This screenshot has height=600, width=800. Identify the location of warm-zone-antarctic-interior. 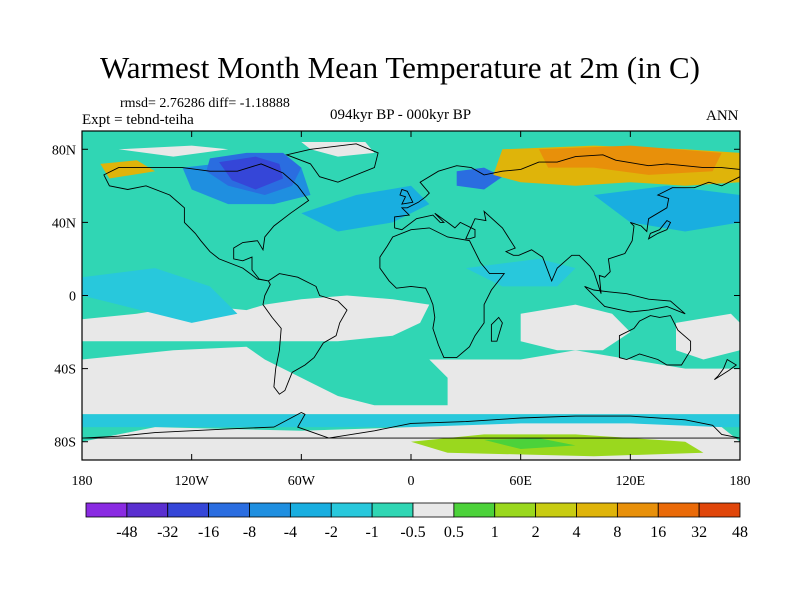
(530, 443).